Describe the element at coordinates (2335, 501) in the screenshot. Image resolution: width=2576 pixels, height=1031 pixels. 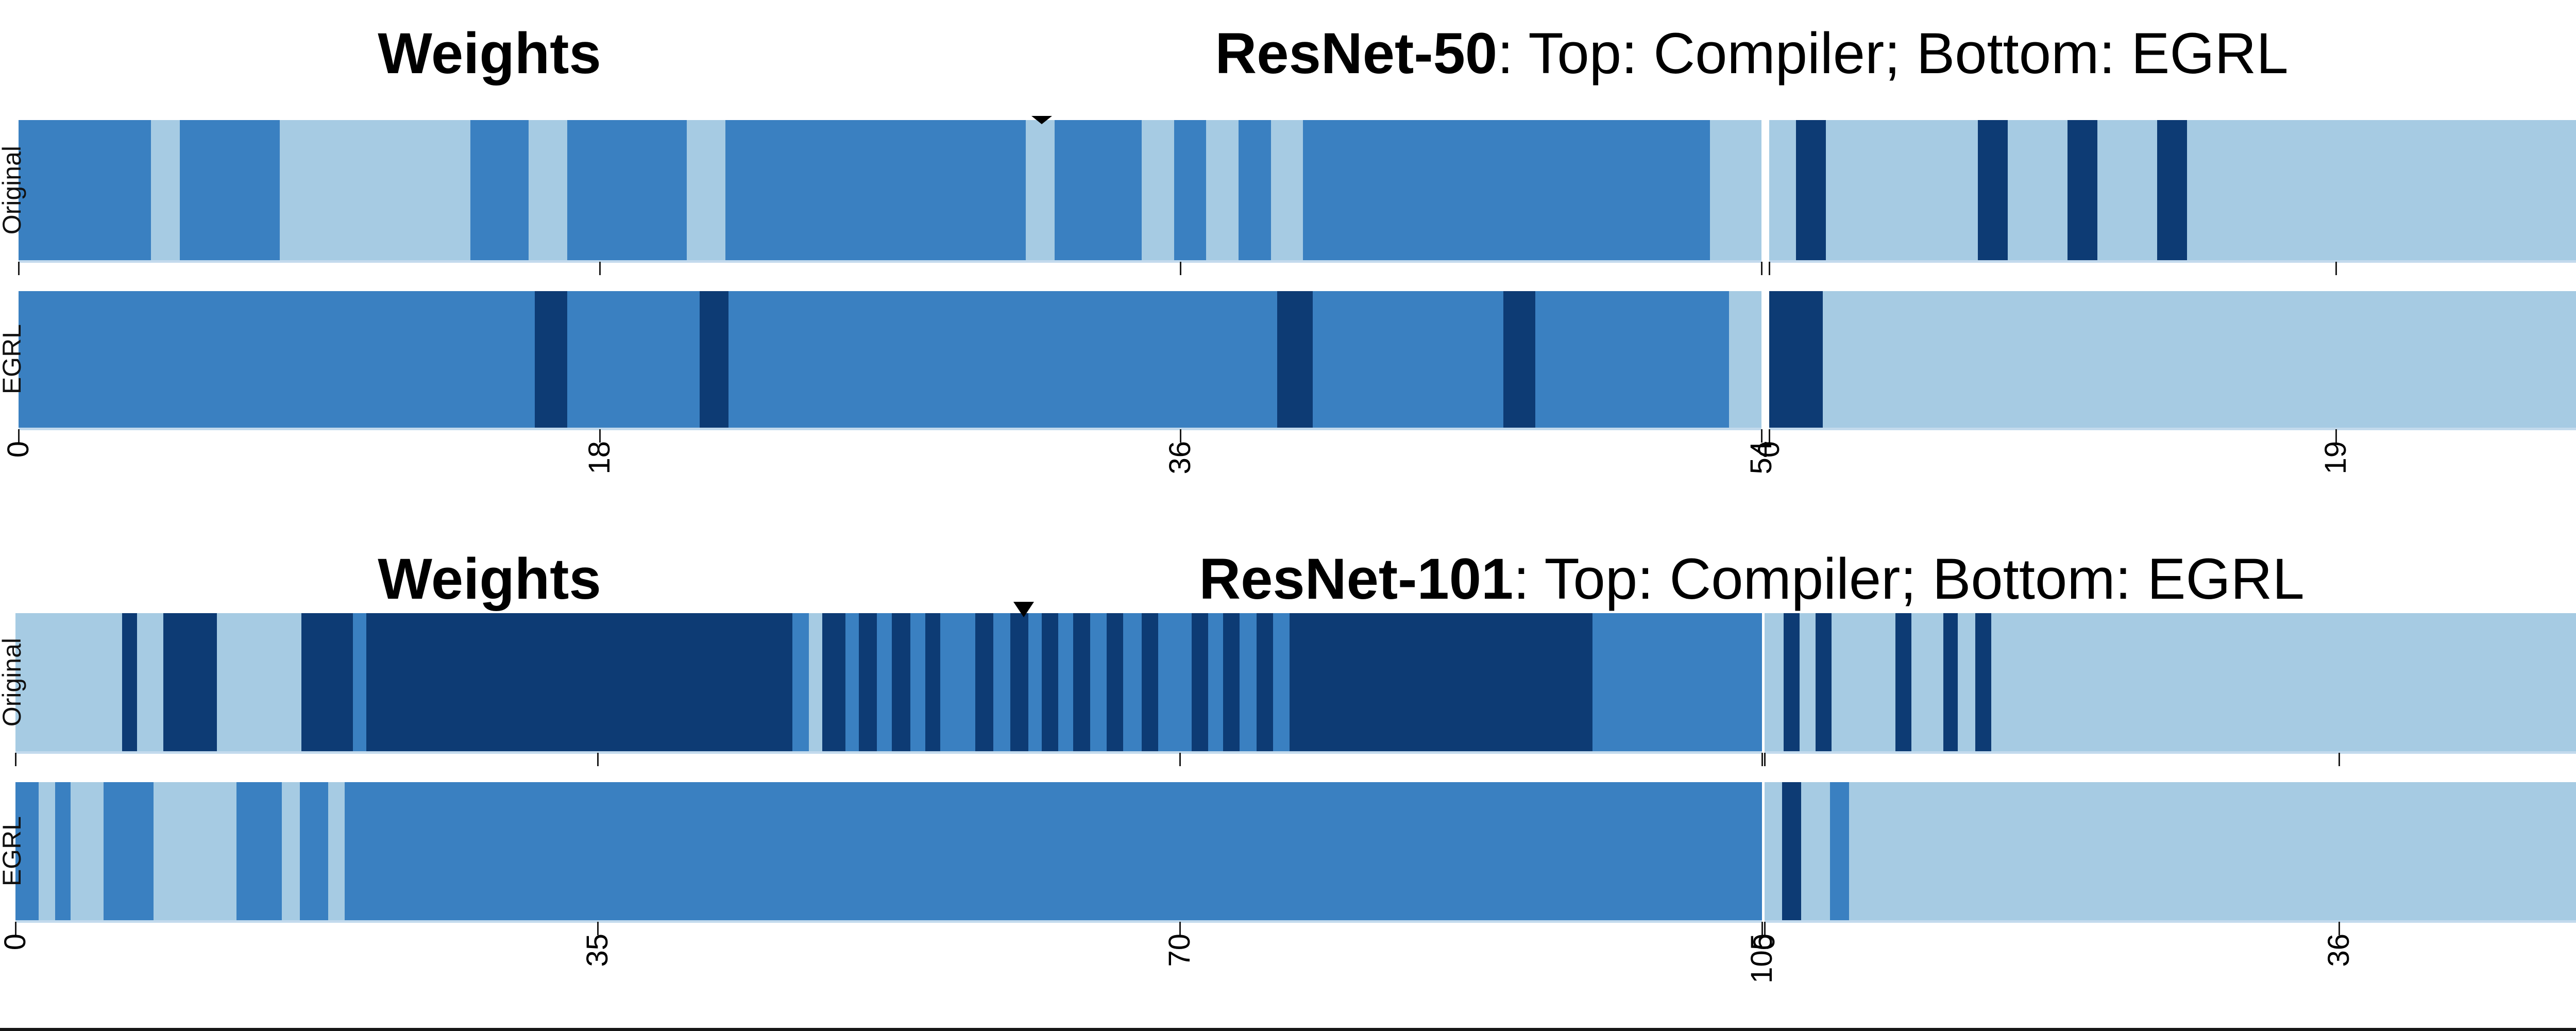
I see `x-tick-label: 19` at that location.